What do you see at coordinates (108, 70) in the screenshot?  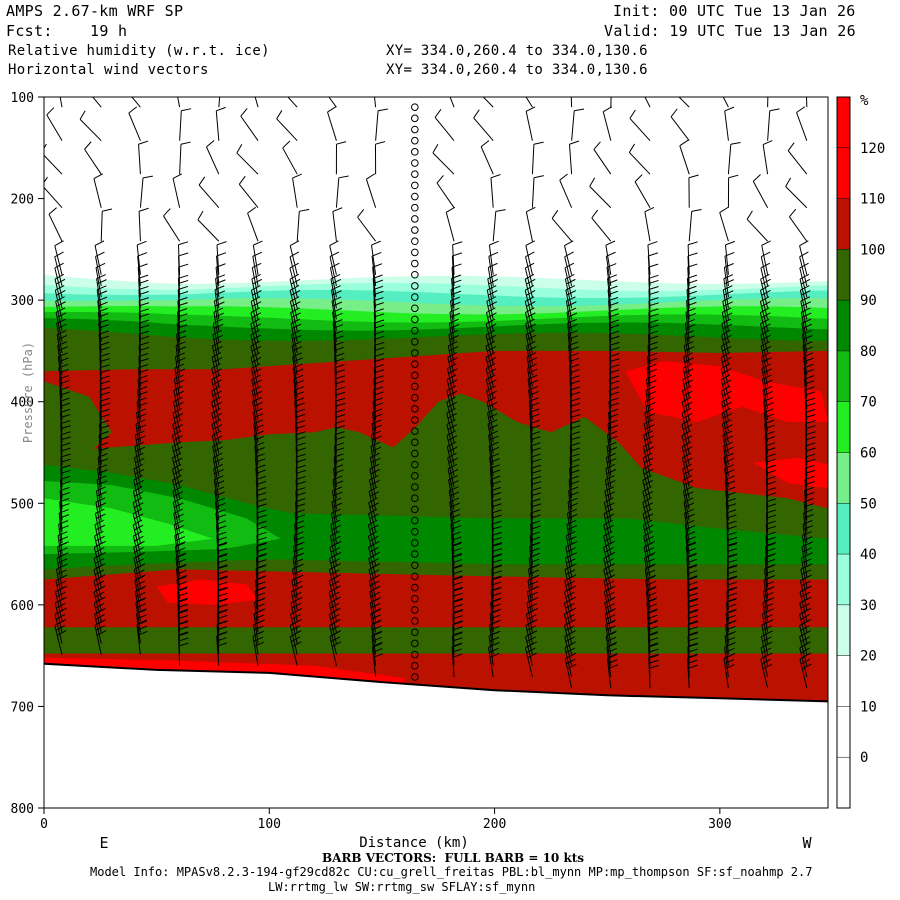 I see `field-name-2: Horizontal wind vectors` at bounding box center [108, 70].